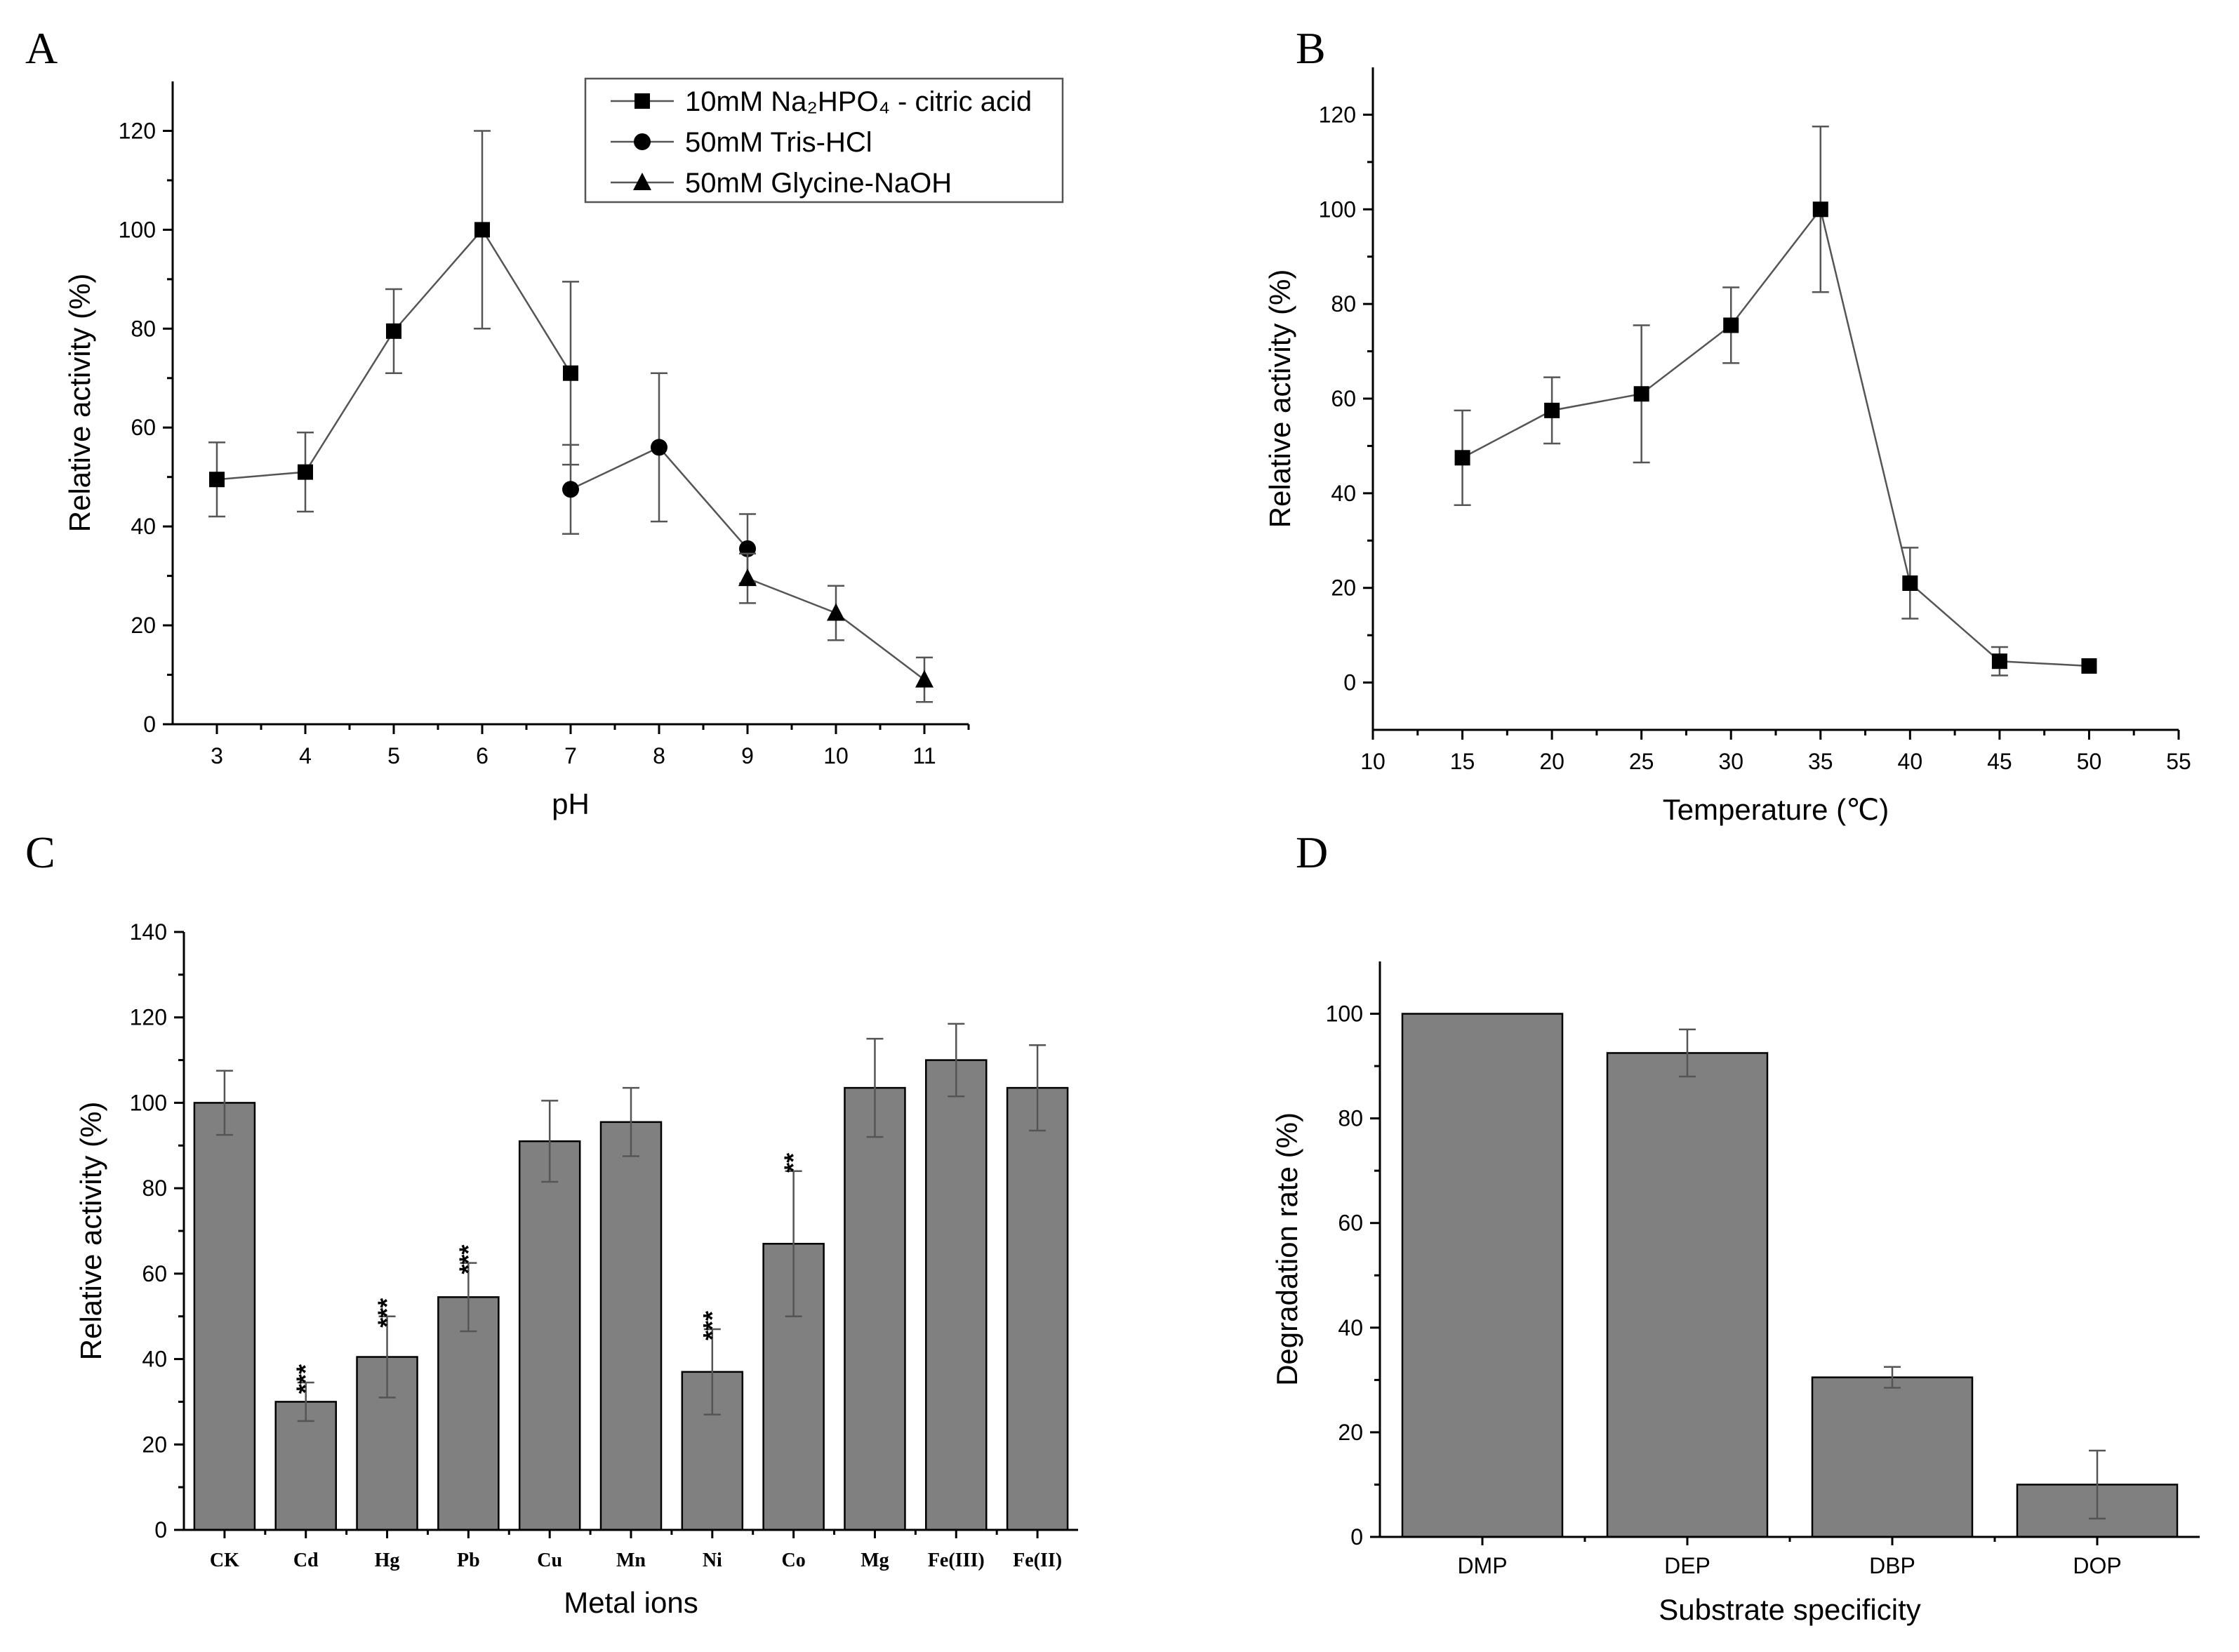 Image resolution: width=2239 pixels, height=1652 pixels. Describe the element at coordinates (387, 1561) in the screenshot. I see `x-tick-label: Hg` at that location.